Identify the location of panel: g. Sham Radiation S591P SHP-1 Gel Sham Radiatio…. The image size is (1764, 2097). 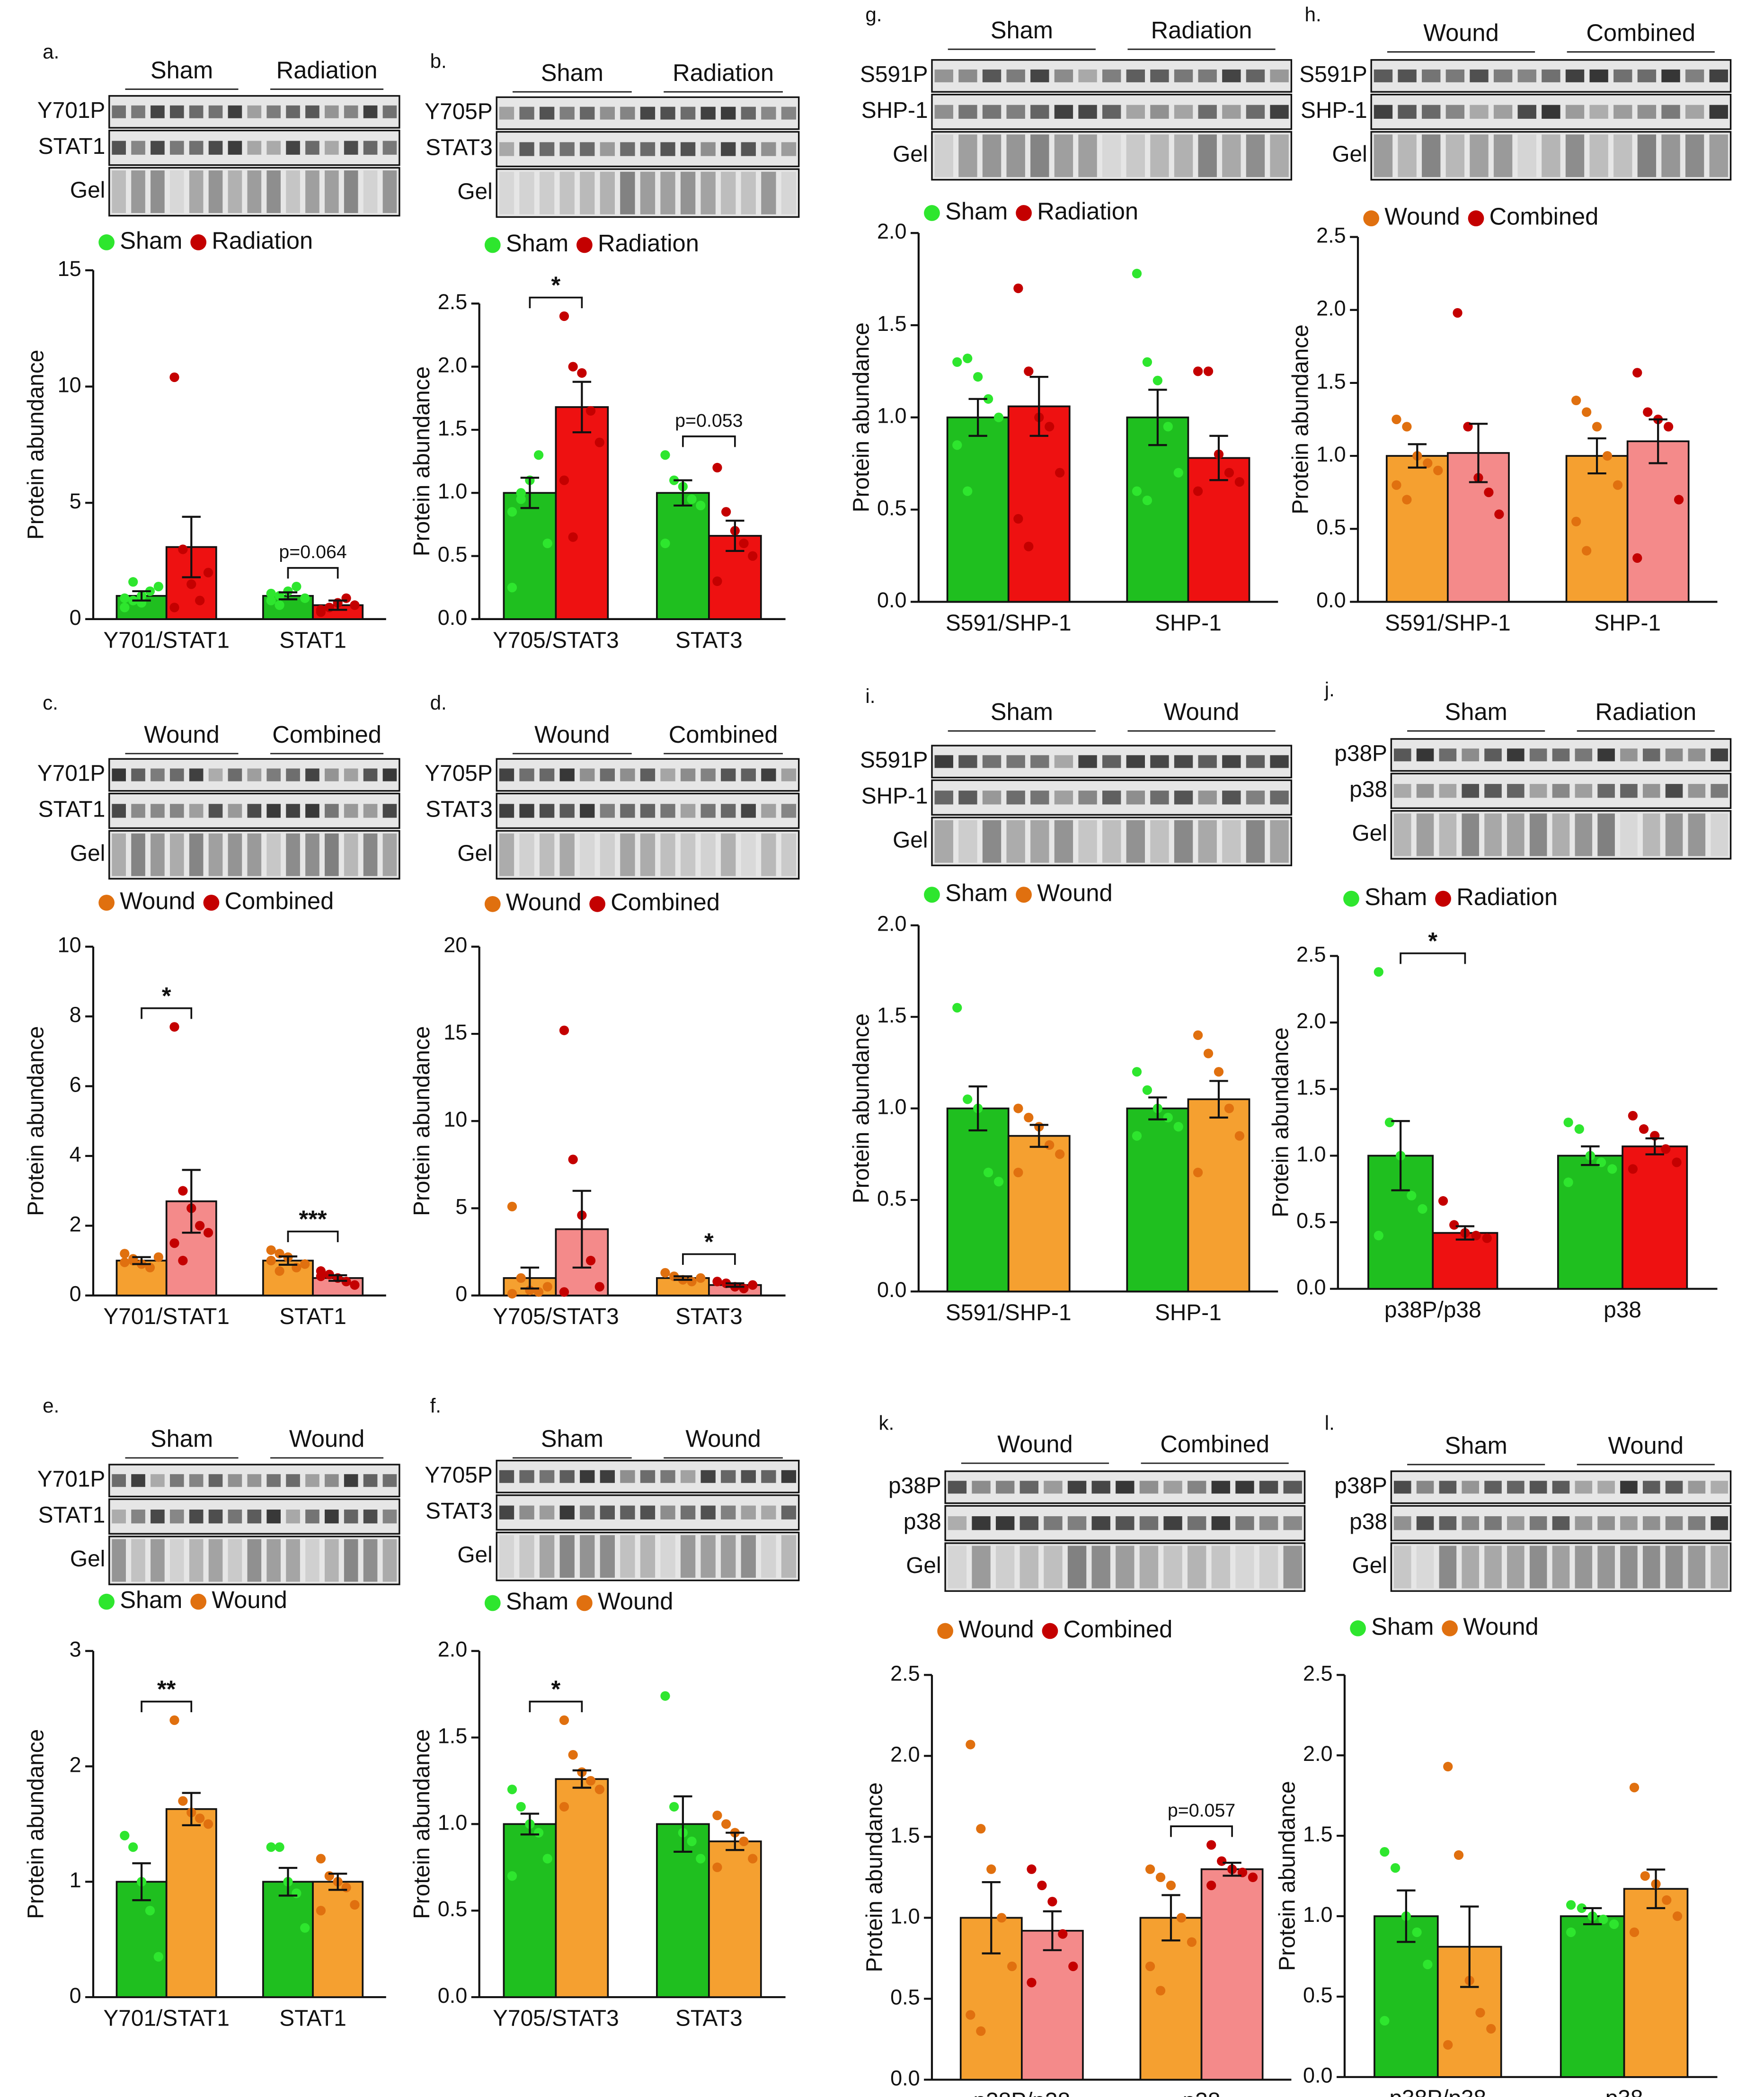
(1071, 319).